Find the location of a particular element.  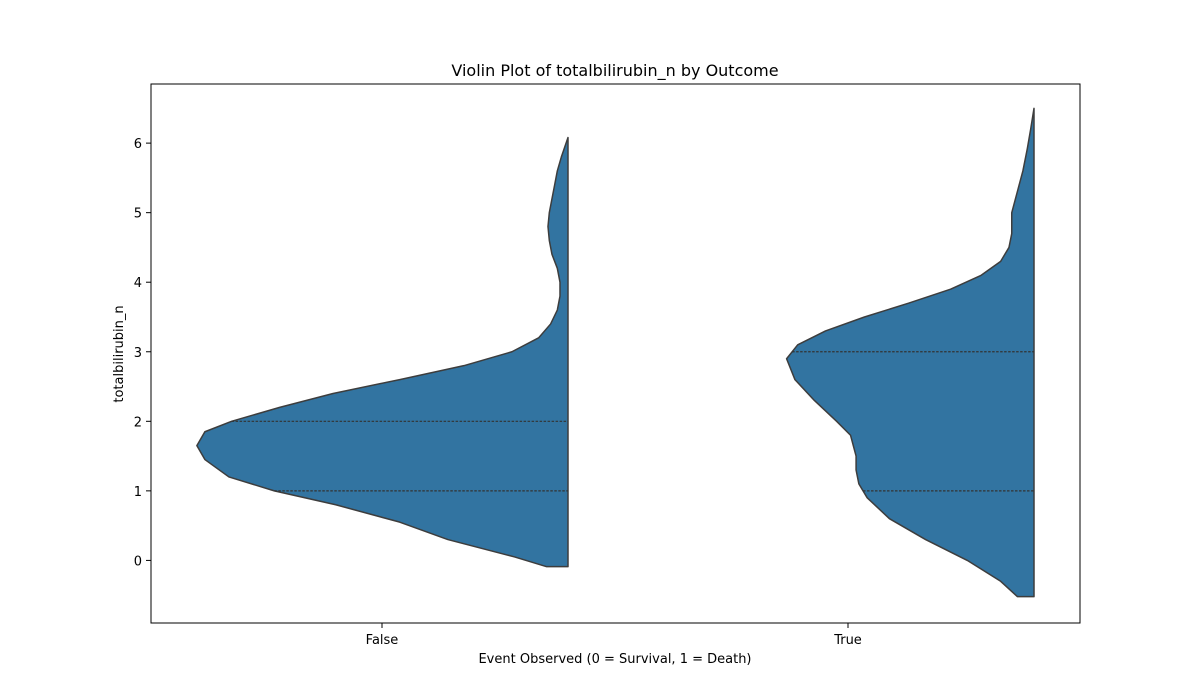

y-tick-label: 3 is located at coordinates (138, 353).